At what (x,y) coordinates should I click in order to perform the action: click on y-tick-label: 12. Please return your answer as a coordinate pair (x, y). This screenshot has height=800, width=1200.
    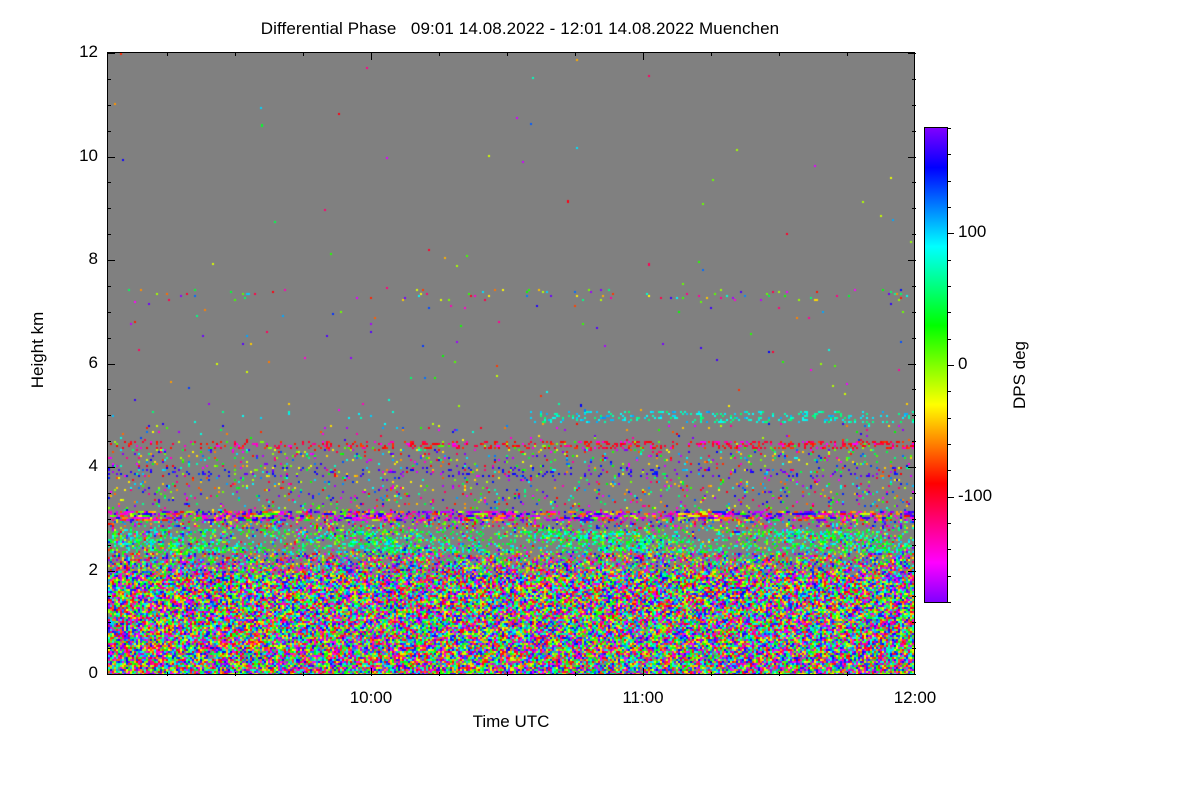
    Looking at the image, I should click on (88, 51).